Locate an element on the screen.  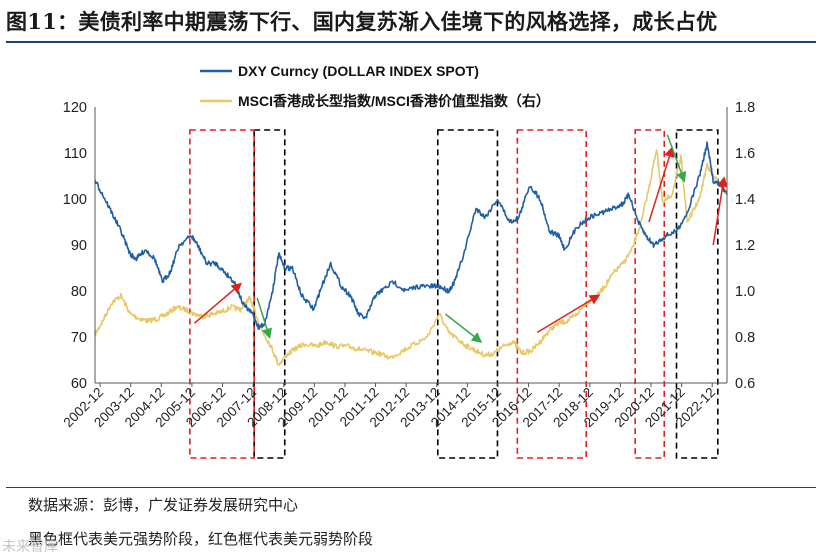
right-tick-label: 1.2 is located at coordinates (745, 246).